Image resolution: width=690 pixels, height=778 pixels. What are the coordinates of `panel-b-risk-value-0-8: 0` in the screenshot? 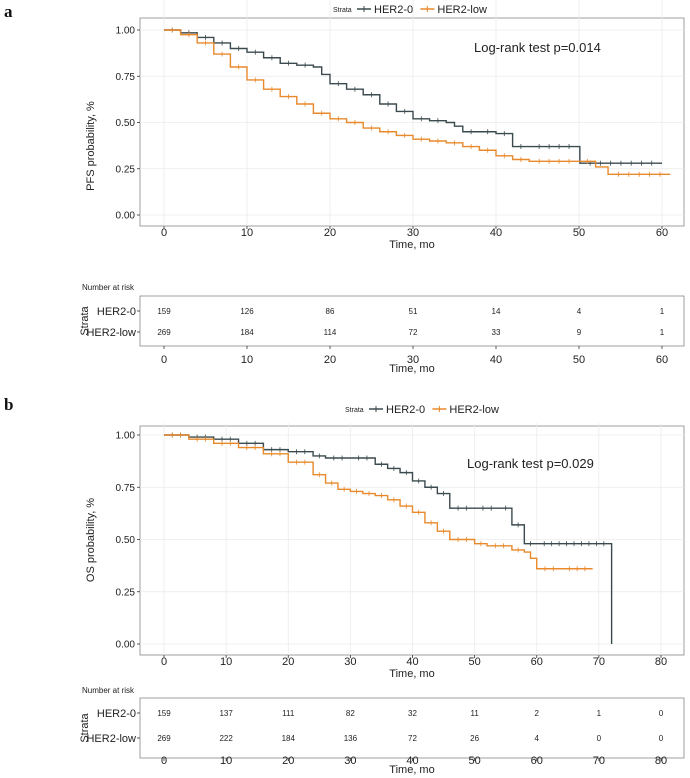 It's located at (661, 713).